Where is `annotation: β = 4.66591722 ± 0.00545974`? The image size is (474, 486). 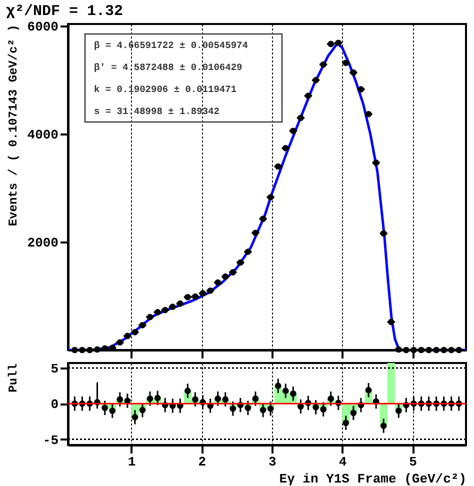
annotation: β = 4.66591722 ± 0.00545974 is located at coordinates (171, 45).